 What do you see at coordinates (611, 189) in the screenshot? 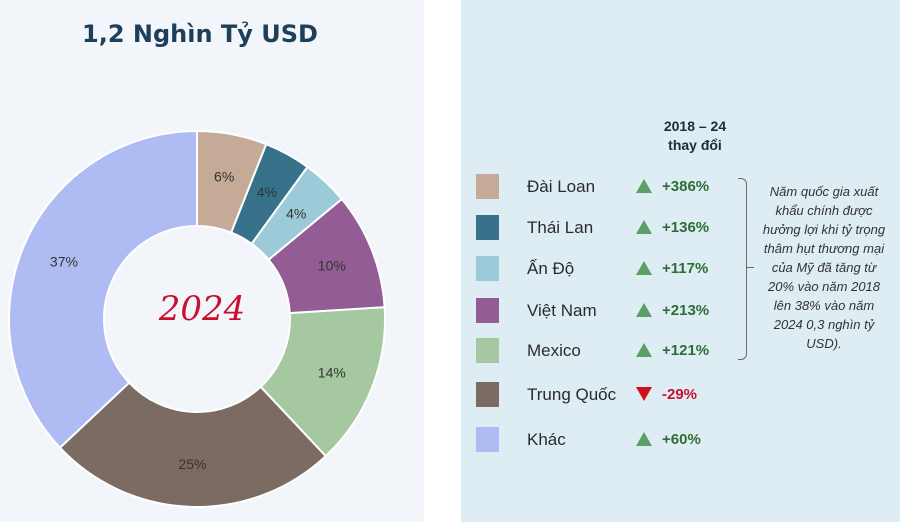
I see `legend-item-dai-loan: Đài Loan +386%` at bounding box center [611, 189].